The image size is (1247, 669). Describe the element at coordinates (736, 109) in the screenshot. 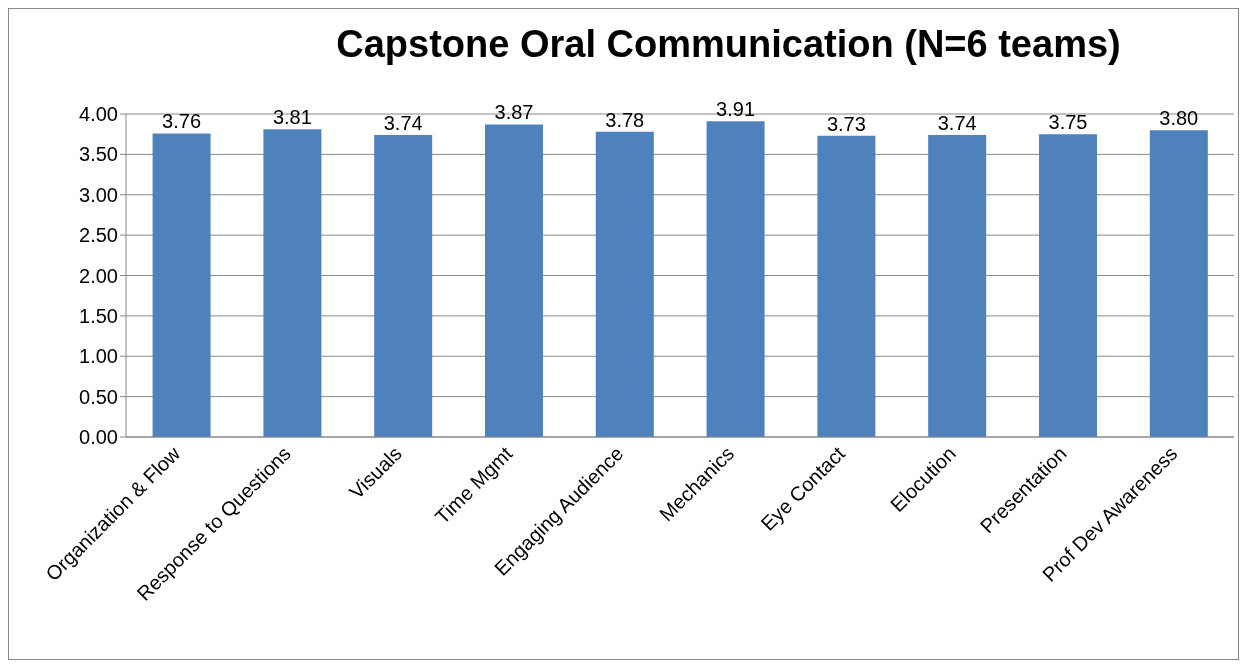

I see `data-label: 3.91` at that location.